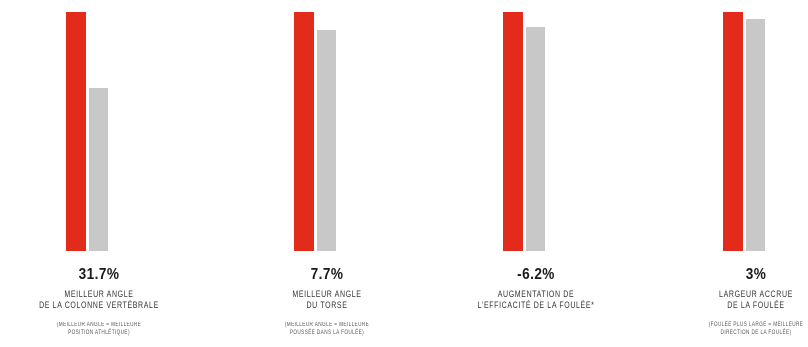  I want to click on category-label-line: L'EFFICACITÉ DE LA FOULÉE*, so click(536, 305).